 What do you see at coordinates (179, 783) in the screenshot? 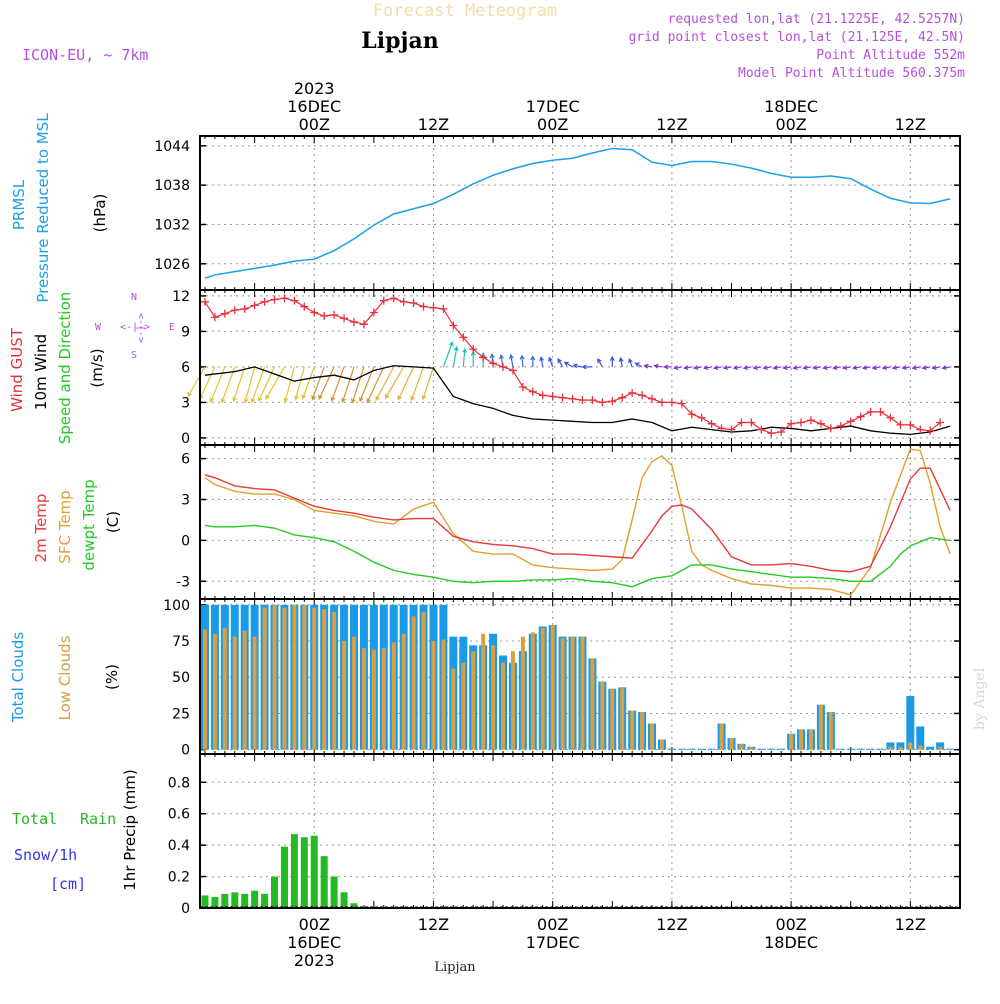
I see `y-tick-label: 0.8` at bounding box center [179, 783].